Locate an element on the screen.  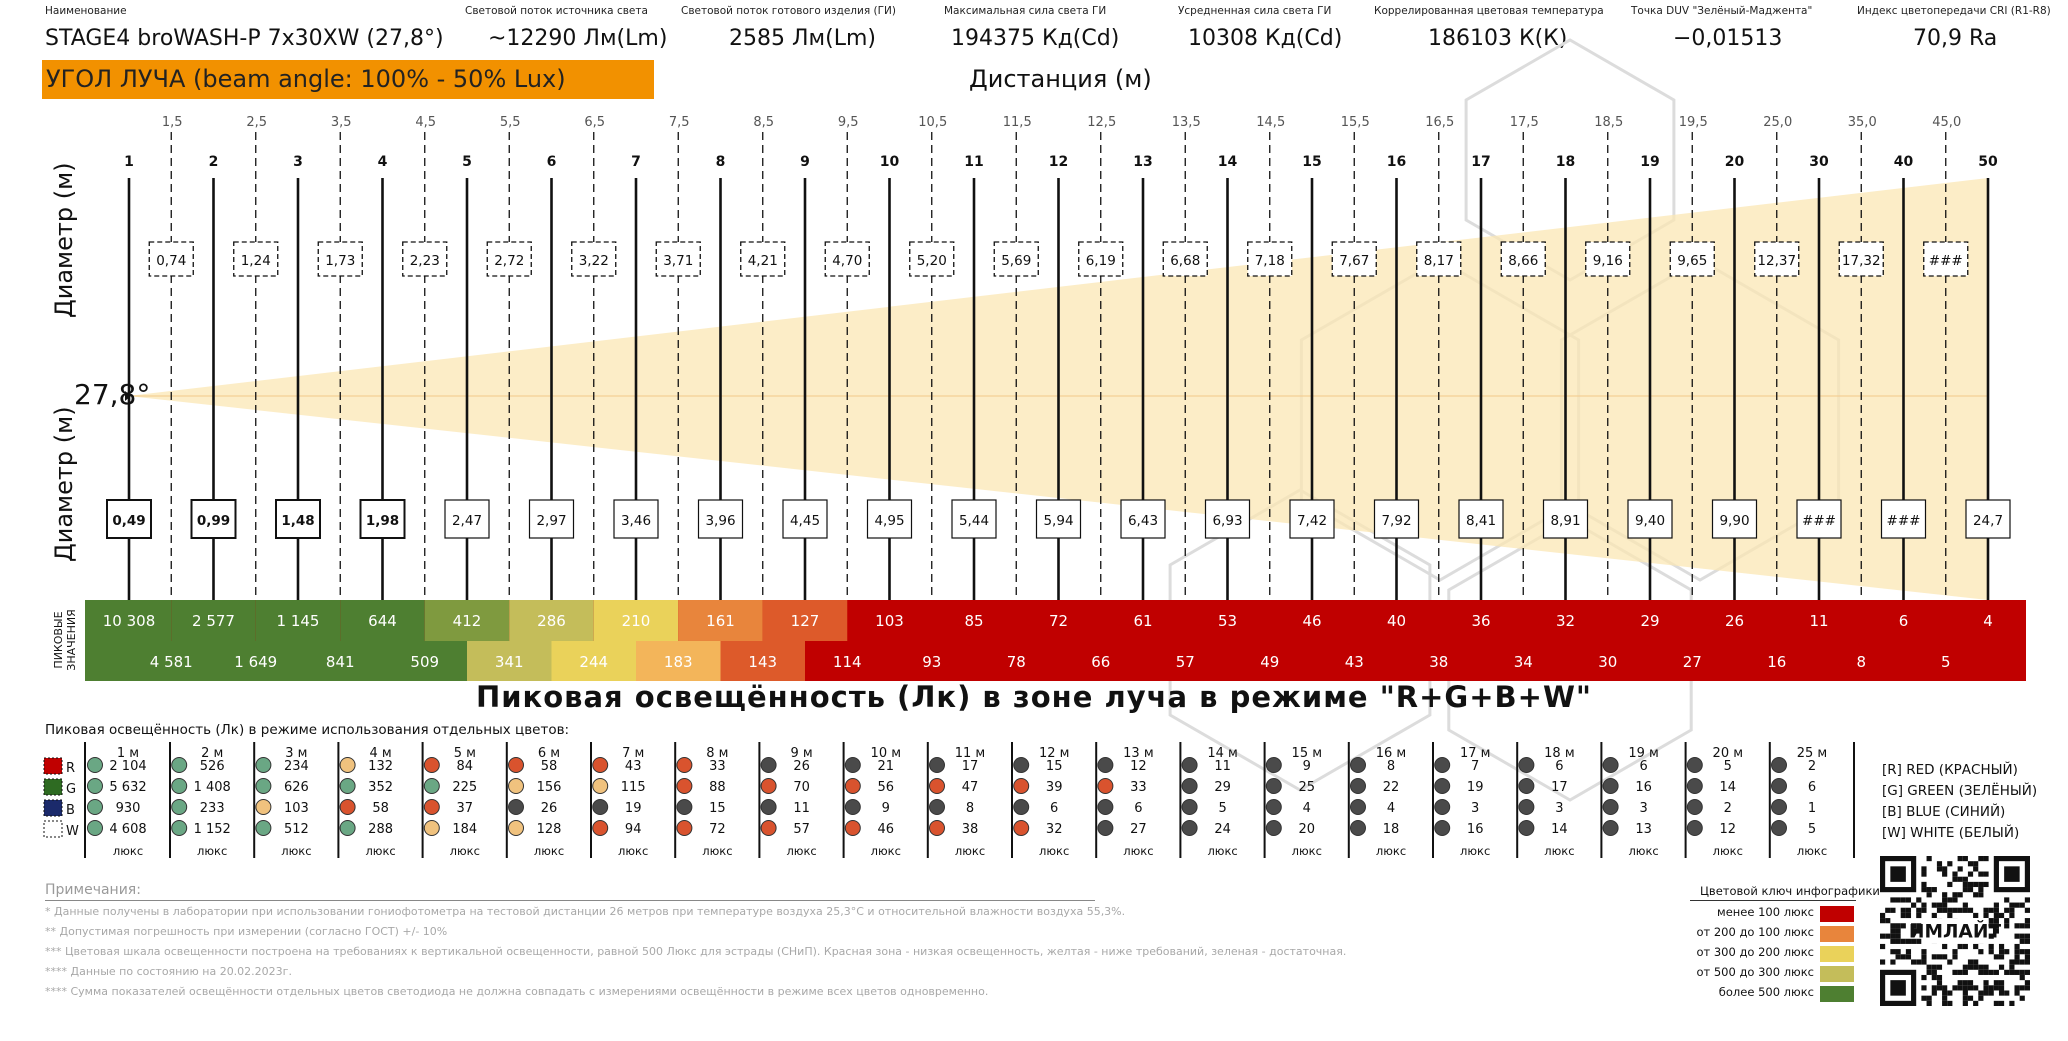
separate-value: 5 632 is located at coordinates (127, 787).